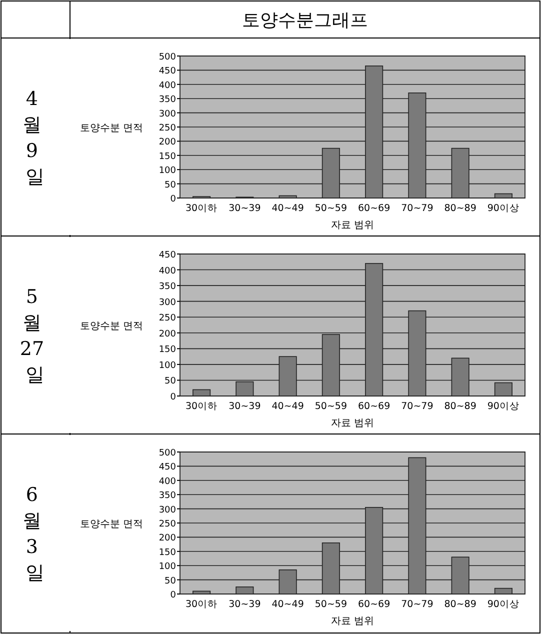 Image resolution: width=551 pixels, height=634 pixels. What do you see at coordinates (35, 138) in the screenshot?
I see `text: 4 월 9 일` at bounding box center [35, 138].